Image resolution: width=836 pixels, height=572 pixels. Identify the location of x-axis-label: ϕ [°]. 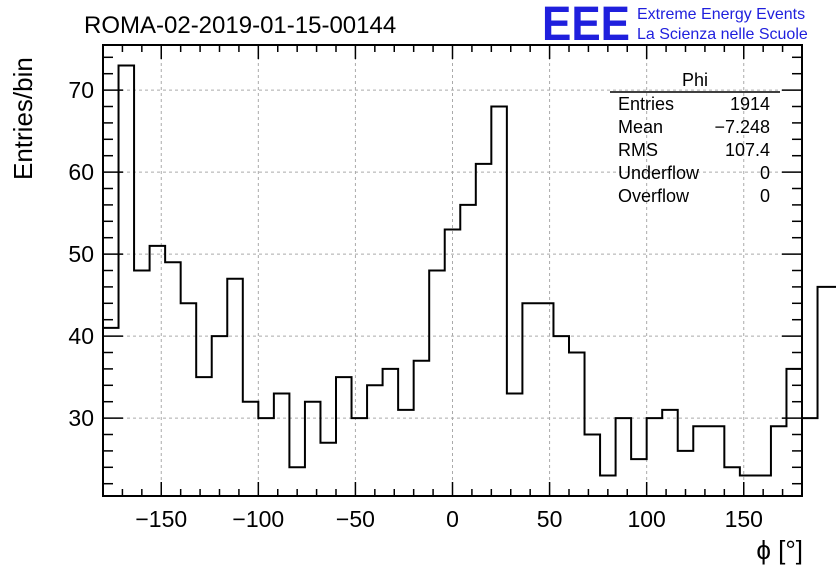
(779, 550).